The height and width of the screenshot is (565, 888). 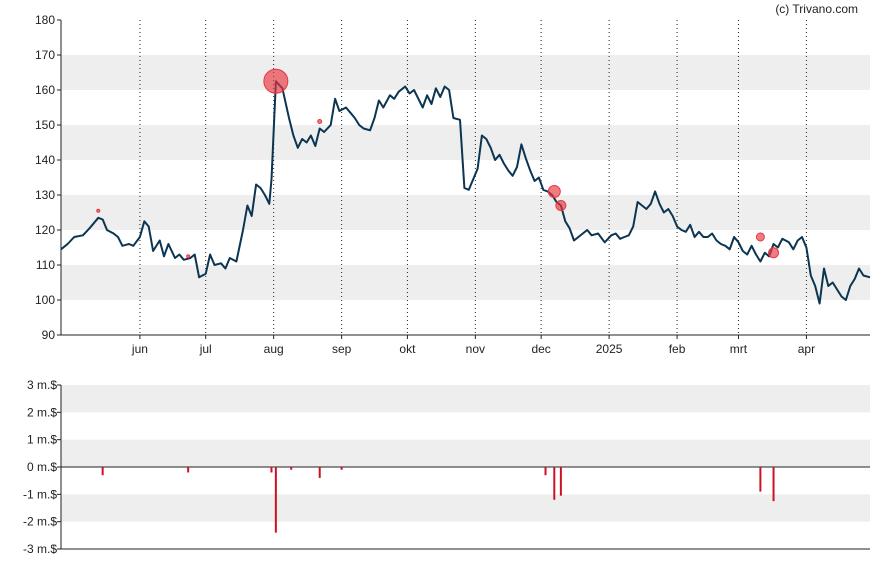 What do you see at coordinates (42, 440) in the screenshot?
I see `y-tick-label: 1 m.$` at bounding box center [42, 440].